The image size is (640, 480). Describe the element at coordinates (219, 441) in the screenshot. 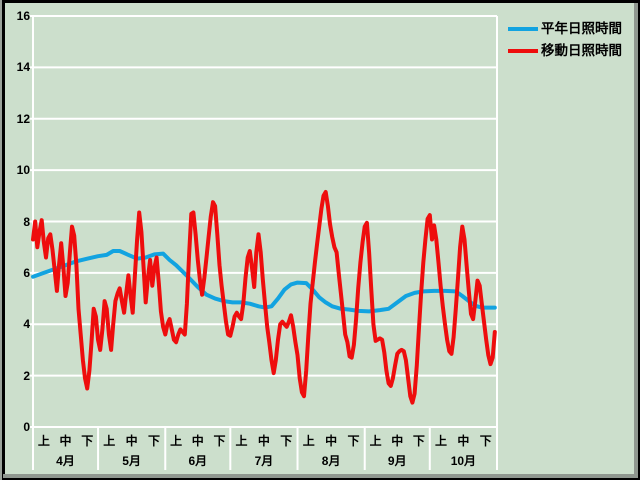

I see `period-label-6月-下: 下` at that location.